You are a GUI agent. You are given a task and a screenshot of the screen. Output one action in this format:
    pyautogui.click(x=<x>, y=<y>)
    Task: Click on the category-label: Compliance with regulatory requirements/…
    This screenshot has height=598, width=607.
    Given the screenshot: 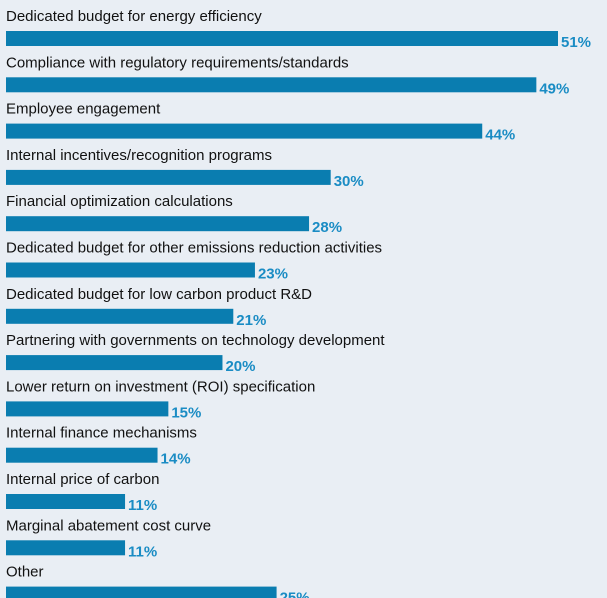 What is the action you would take?
    pyautogui.click(x=177, y=62)
    